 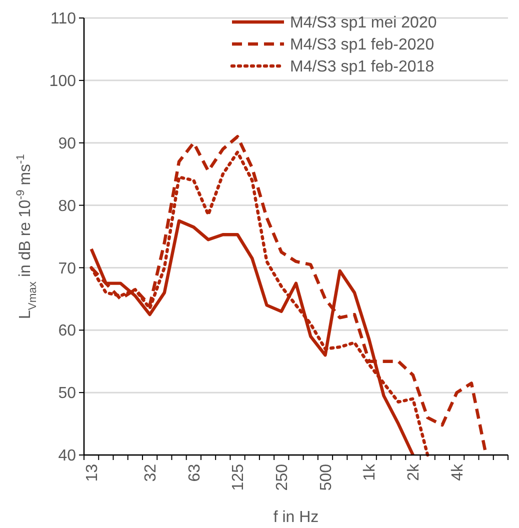 I want to click on x-tick-label: 13, so click(x=92, y=473).